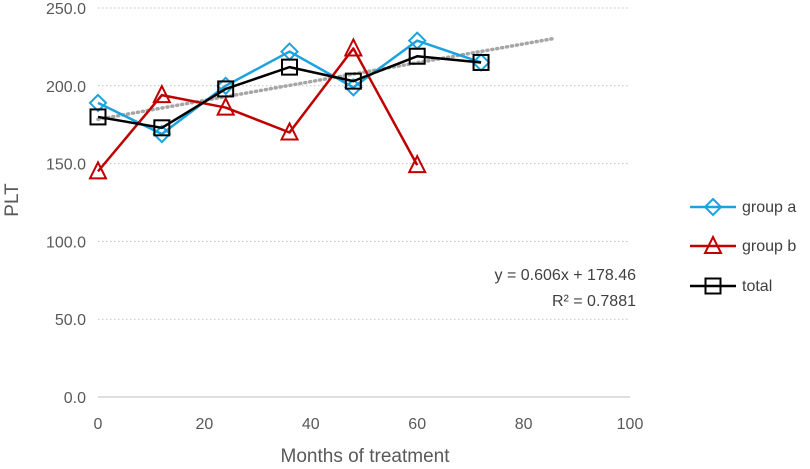 The width and height of the screenshot is (810, 469). Describe the element at coordinates (731, 286) in the screenshot. I see `legend-item-total: total` at that location.